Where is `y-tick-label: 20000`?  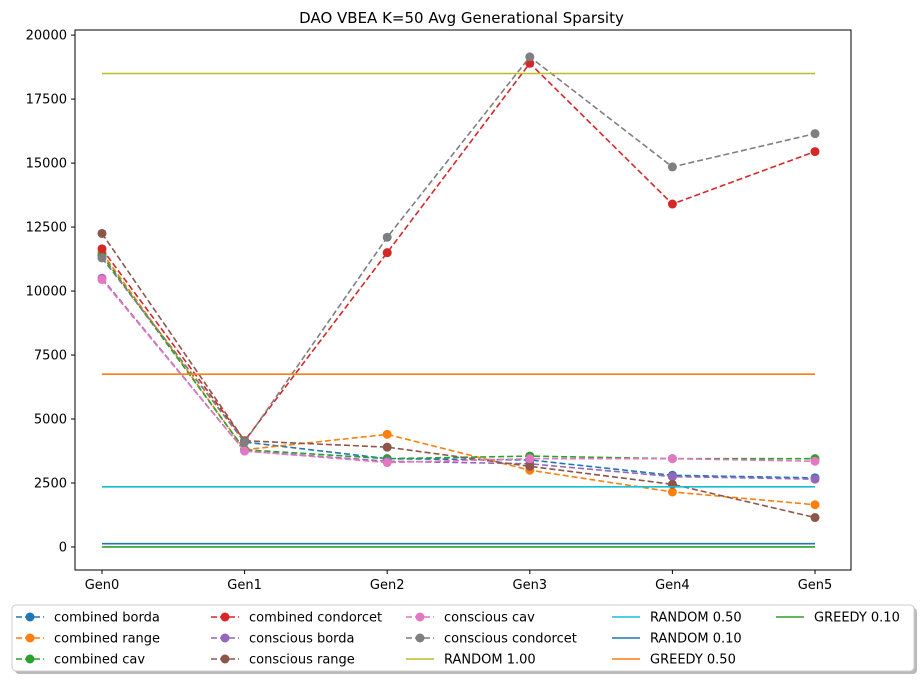
y-tick-label: 20000 is located at coordinates (46, 36).